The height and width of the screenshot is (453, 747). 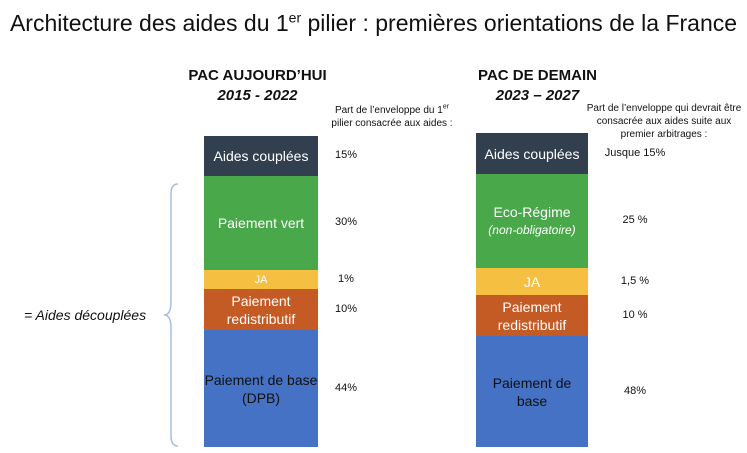 I want to click on right-segment-label: Paiement de base, so click(x=532, y=391).